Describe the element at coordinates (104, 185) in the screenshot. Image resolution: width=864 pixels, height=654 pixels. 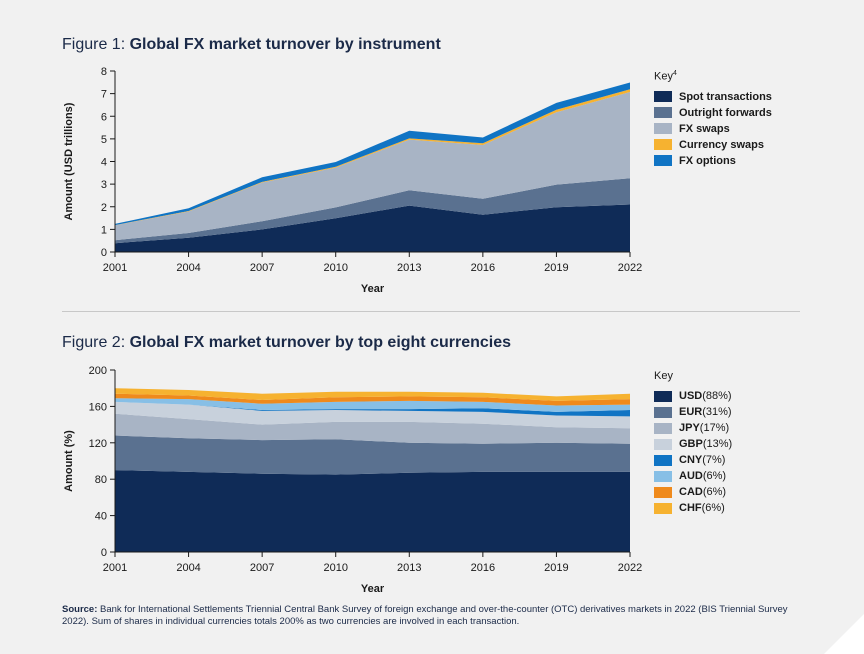
I see `y-tick-label: 3` at that location.